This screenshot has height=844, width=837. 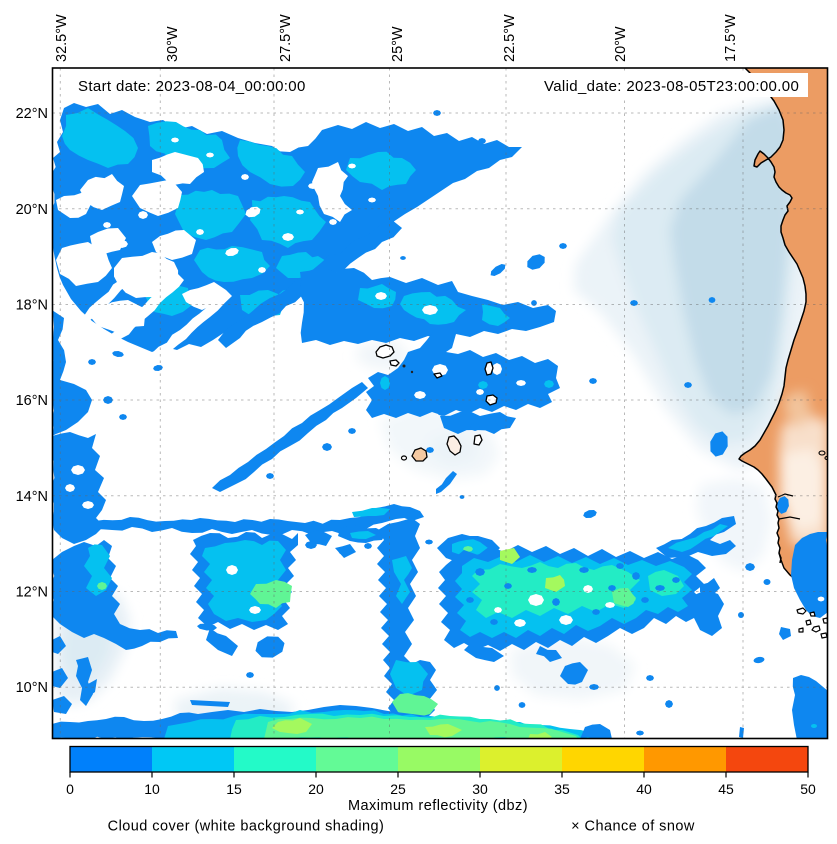 I want to click on svg-text: 22°N, so click(x=32, y=114).